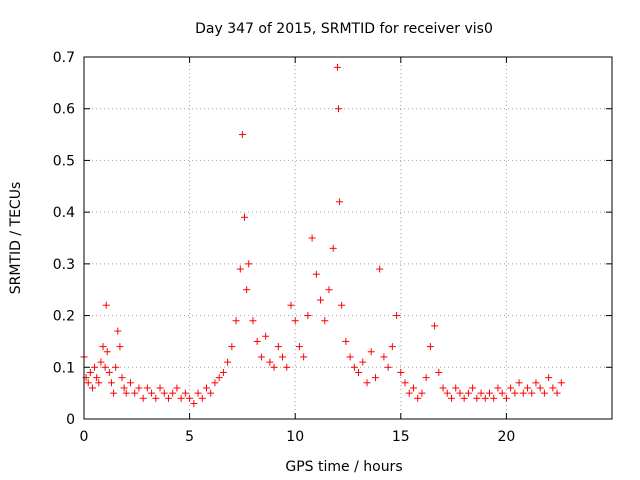 The width and height of the screenshot is (640, 480). Describe the element at coordinates (506, 437) in the screenshot. I see `x-tick-label: 20` at that location.